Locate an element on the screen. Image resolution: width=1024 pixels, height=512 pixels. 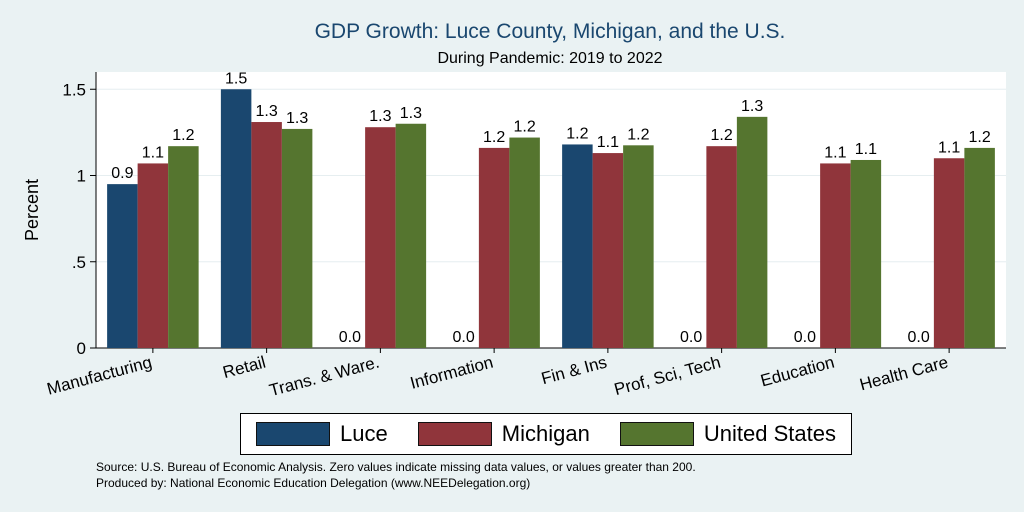
data-label-united-states-education: 1.1 is located at coordinates (866, 149).